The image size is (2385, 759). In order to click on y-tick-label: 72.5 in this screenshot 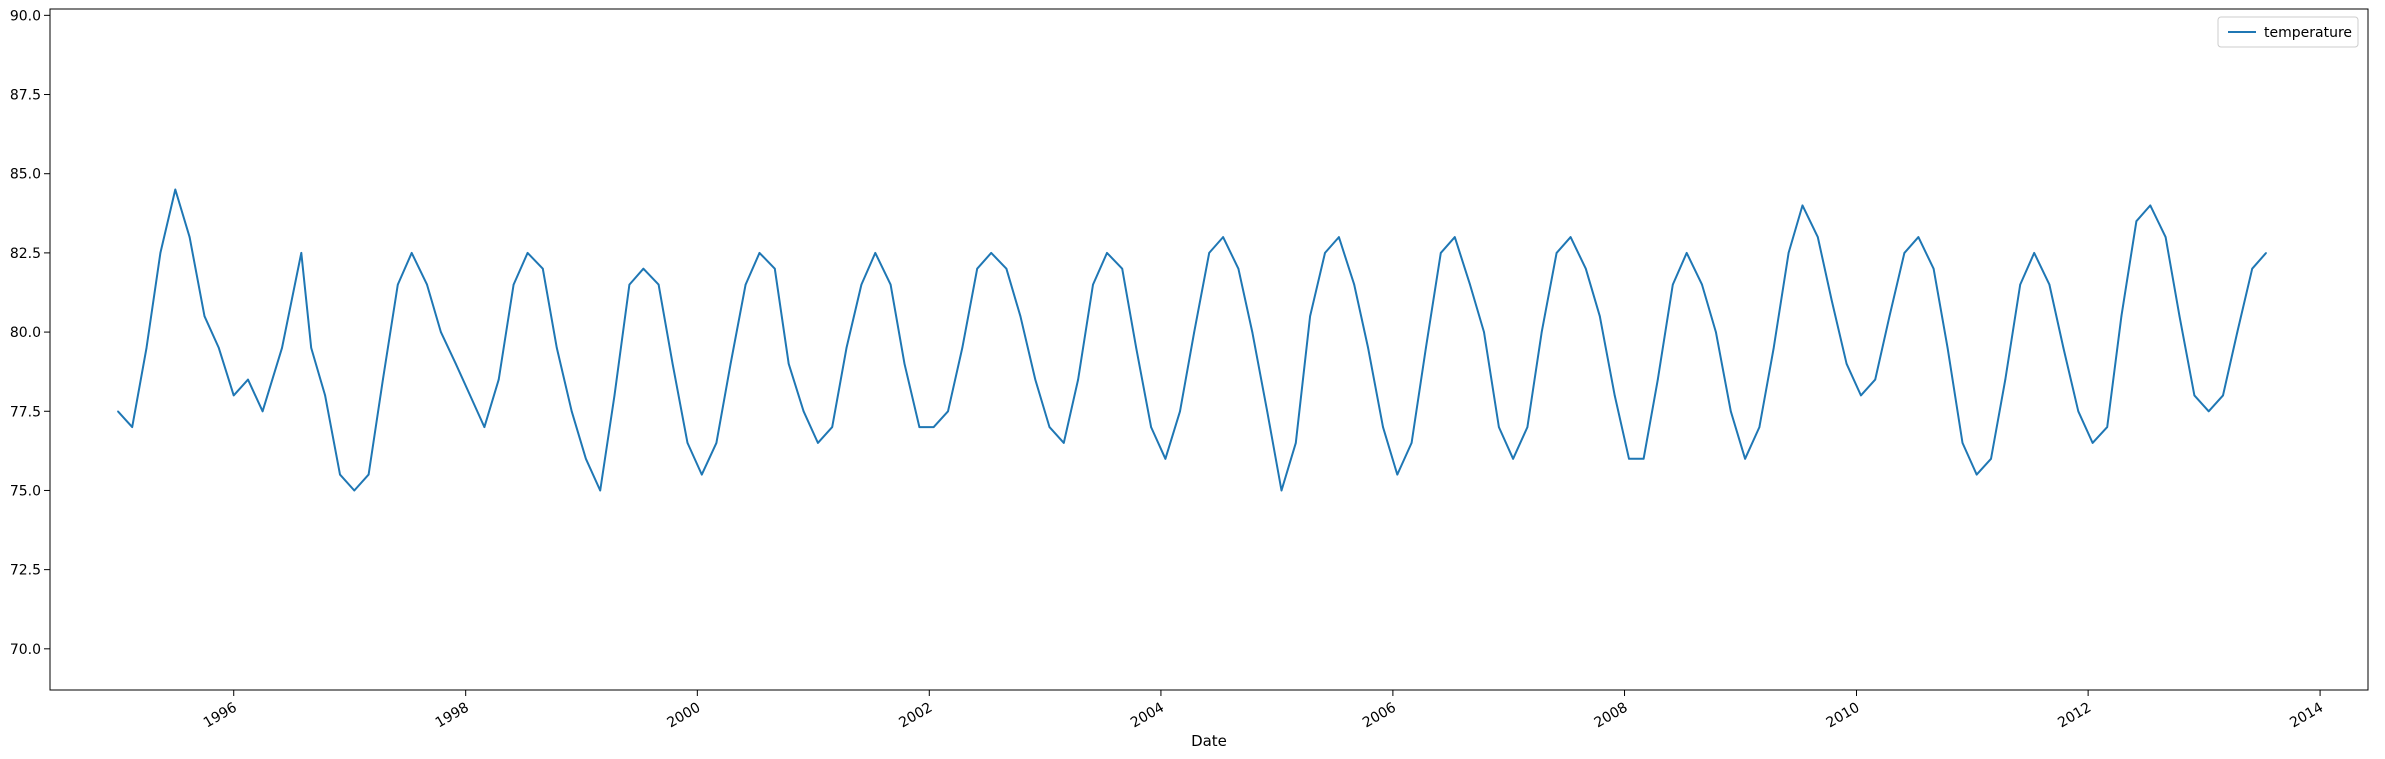, I will do `click(25, 571)`.